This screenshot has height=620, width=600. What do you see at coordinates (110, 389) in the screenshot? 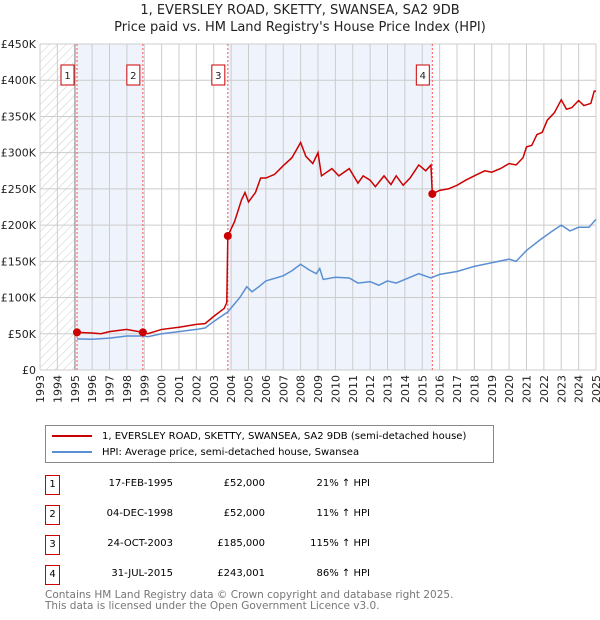
I see `x-tick-label: 1997` at bounding box center [110, 389].